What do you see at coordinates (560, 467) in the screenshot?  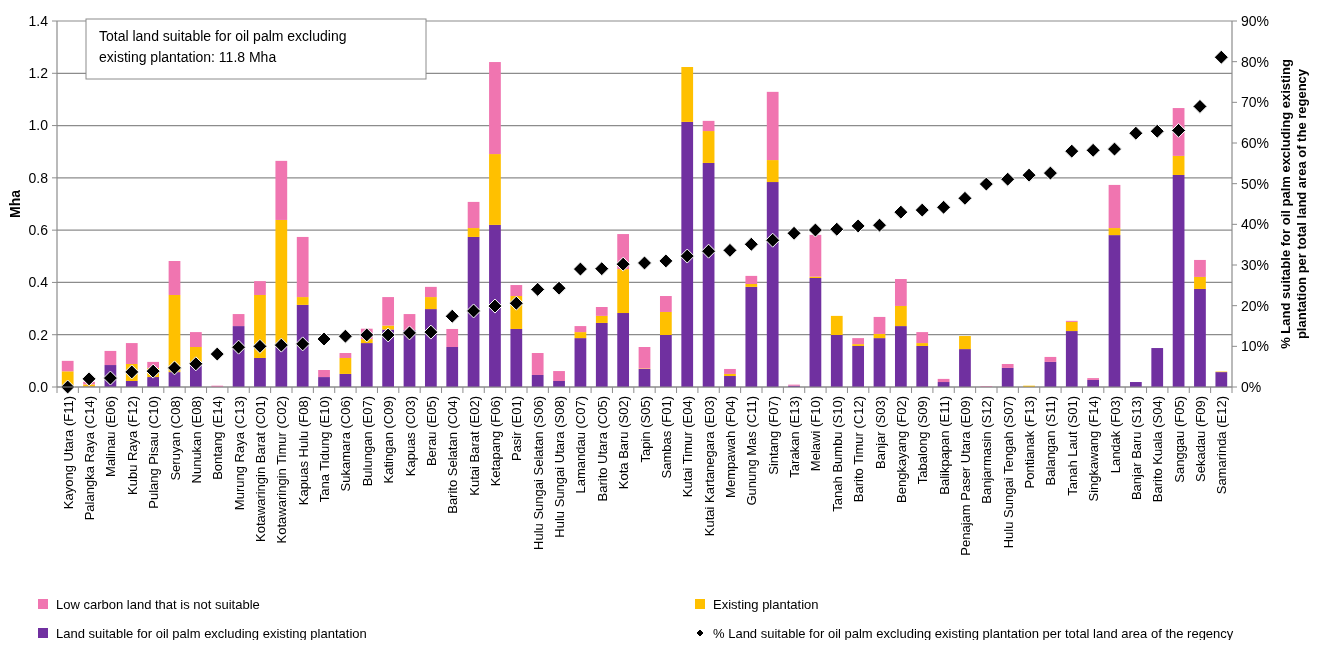 I see `x-tick-label: Hulu Sungai Utara (S08)` at bounding box center [560, 467].